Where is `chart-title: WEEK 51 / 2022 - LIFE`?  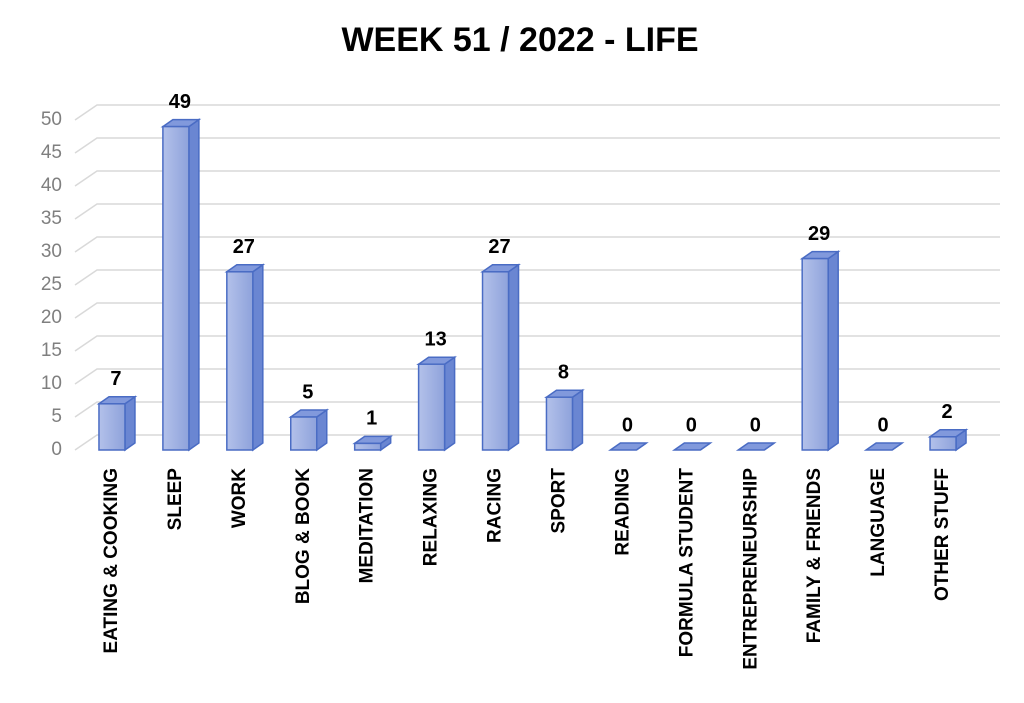
chart-title: WEEK 51 / 2022 - LIFE is located at coordinates (519, 40).